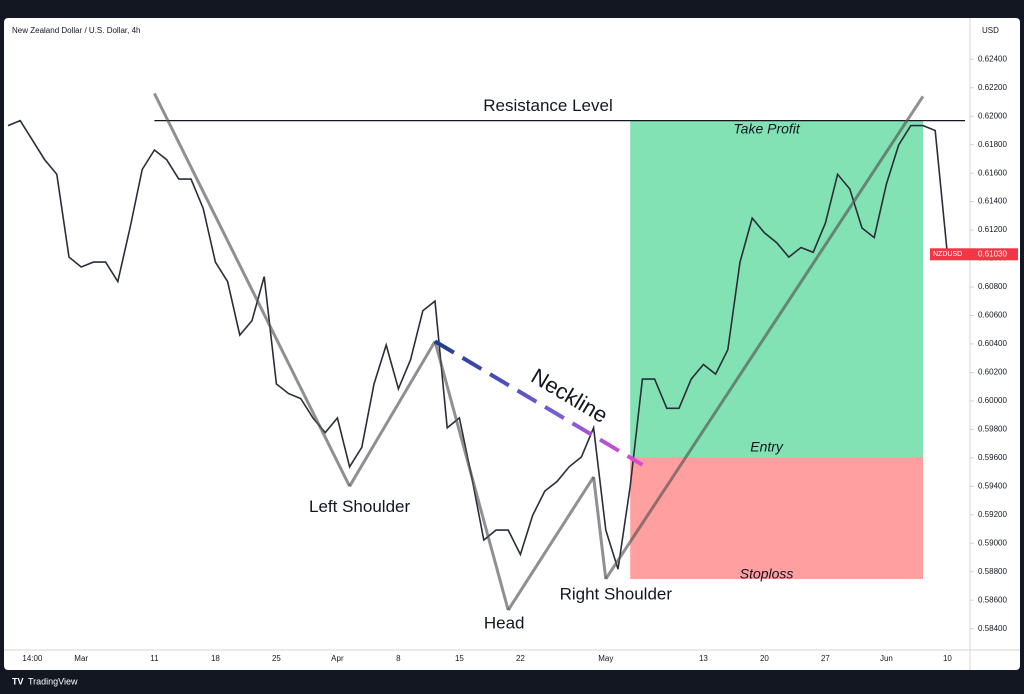 The width and height of the screenshot is (1024, 694). What do you see at coordinates (992, 229) in the screenshot?
I see `y-tick-label: 0.61200` at bounding box center [992, 229].